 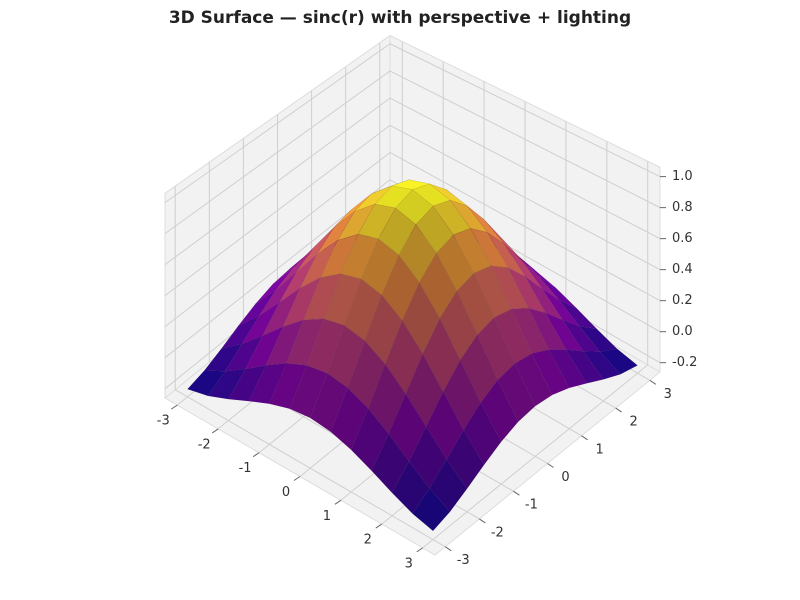 What do you see at coordinates (682, 331) in the screenshot?
I see `z-tick-label: 0.0` at bounding box center [682, 331].